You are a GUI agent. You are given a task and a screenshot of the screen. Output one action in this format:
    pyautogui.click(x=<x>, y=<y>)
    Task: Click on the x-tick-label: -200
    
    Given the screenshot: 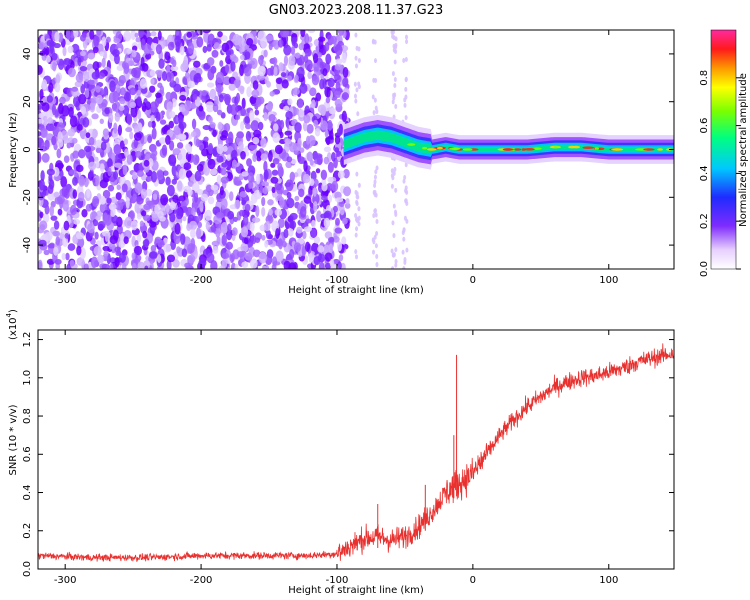 What is the action you would take?
    pyautogui.click(x=201, y=580)
    